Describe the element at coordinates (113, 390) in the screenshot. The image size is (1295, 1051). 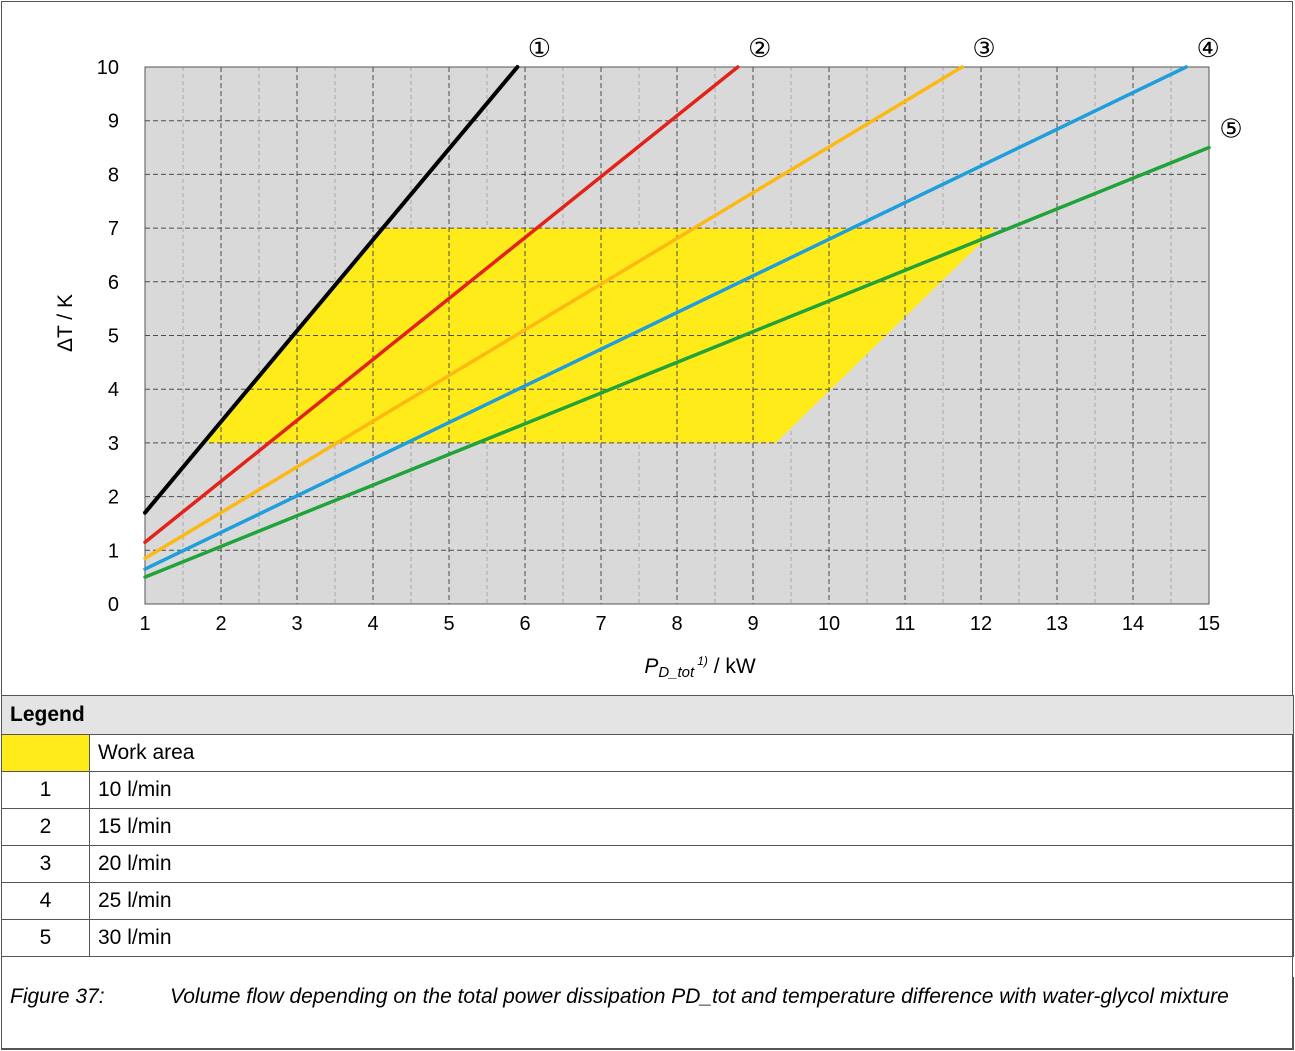
I see `y-tick-label: 4` at that location.